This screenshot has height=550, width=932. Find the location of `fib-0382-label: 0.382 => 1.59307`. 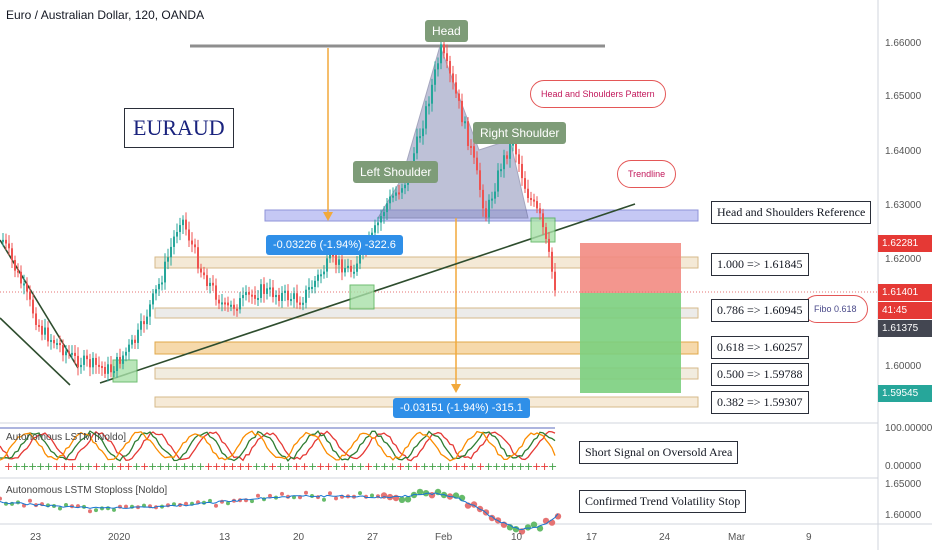

fib-0382-label: 0.382 => 1.59307 is located at coordinates (760, 402).